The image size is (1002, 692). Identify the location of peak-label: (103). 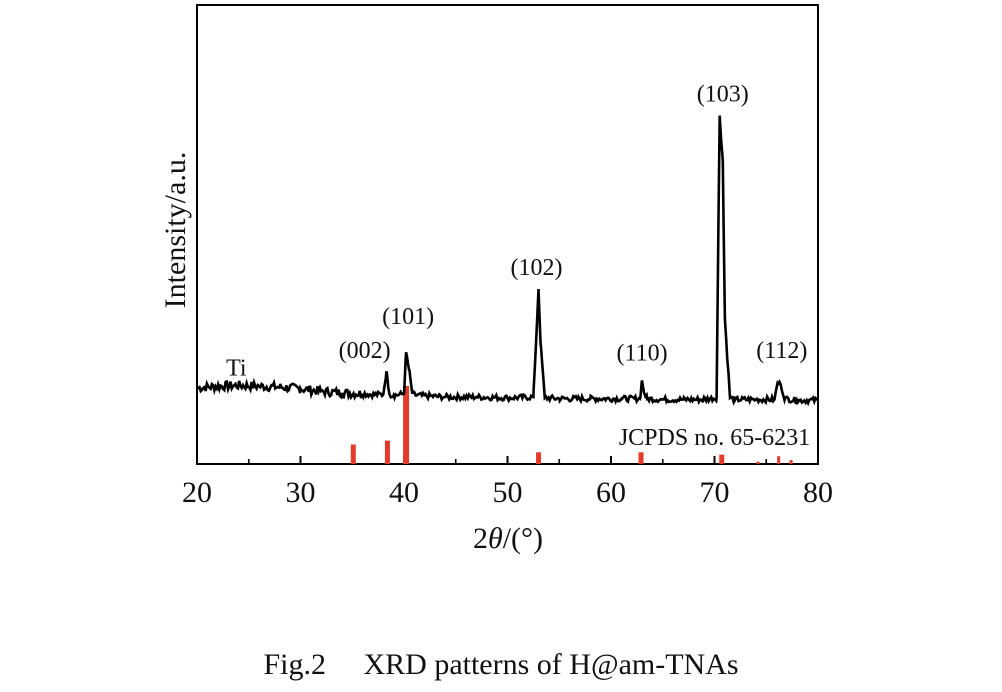
(723, 95).